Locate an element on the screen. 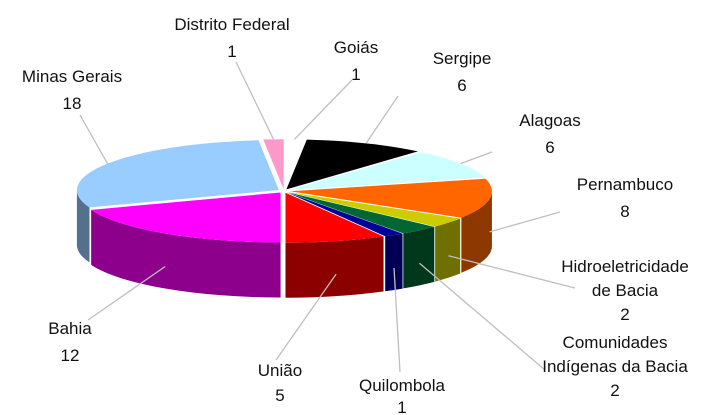 Image resolution: width=703 pixels, height=415 pixels. label-minas-gerais-value: 18 is located at coordinates (72, 103).